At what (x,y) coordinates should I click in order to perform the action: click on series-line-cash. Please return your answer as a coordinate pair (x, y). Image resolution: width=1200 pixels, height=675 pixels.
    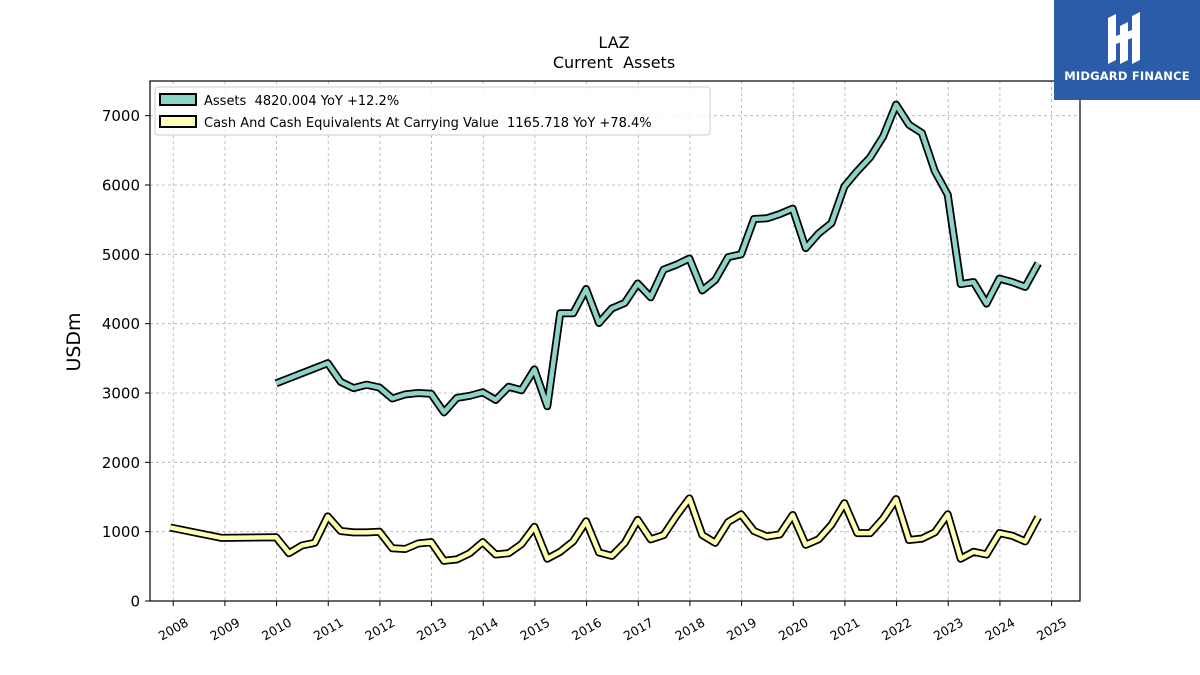
    Looking at the image, I should click on (605, 530).